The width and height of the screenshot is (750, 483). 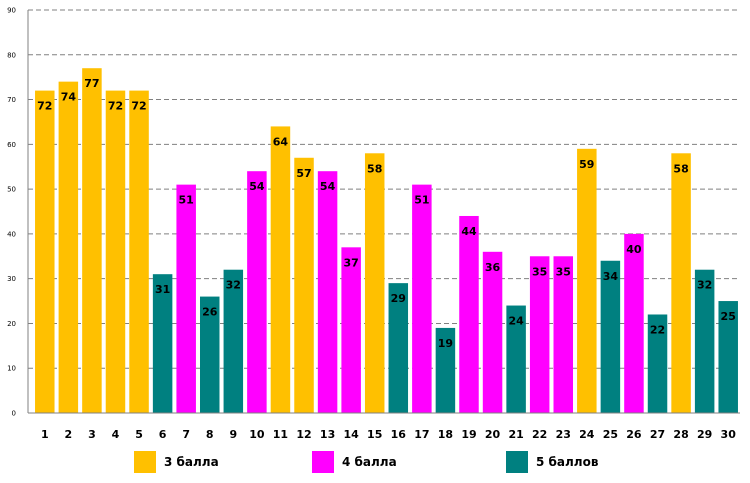 What do you see at coordinates (611, 276) in the screenshot?
I see `data-label: 34` at bounding box center [611, 276].